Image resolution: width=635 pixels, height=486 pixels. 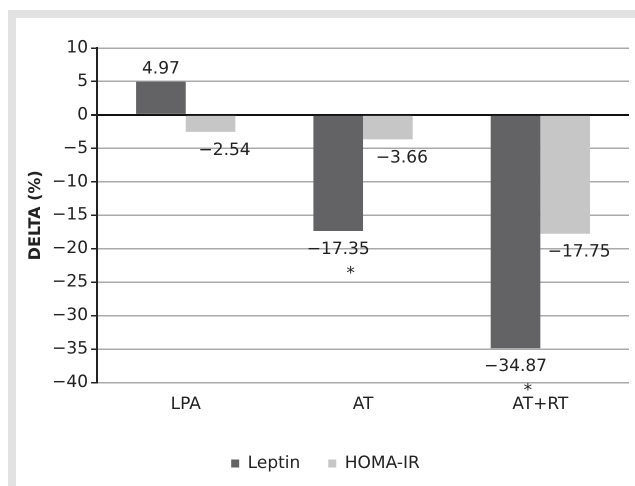 What do you see at coordinates (70, 282) in the screenshot?
I see `y-tick-label: −25` at bounding box center [70, 282].